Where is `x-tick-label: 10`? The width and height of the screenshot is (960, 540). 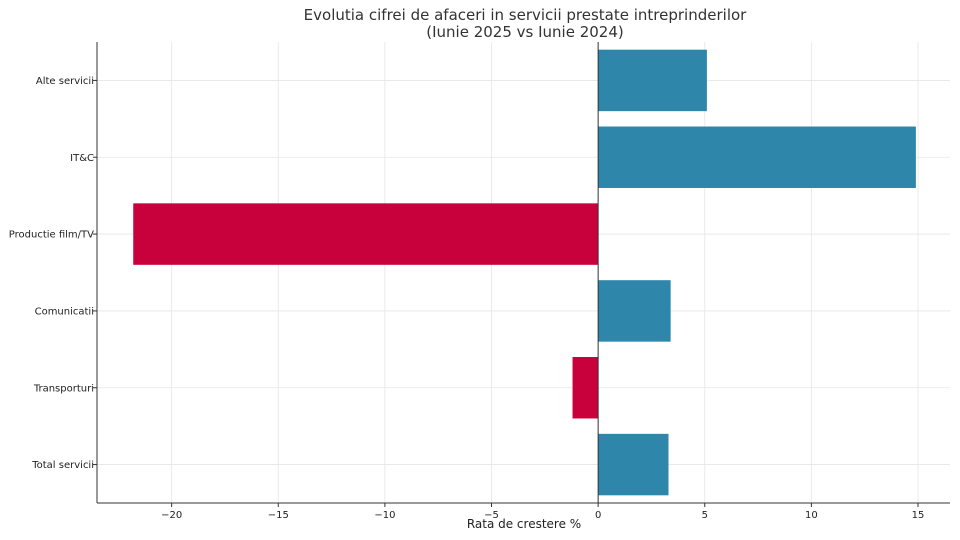 x-tick-label: 10 is located at coordinates (811, 515).